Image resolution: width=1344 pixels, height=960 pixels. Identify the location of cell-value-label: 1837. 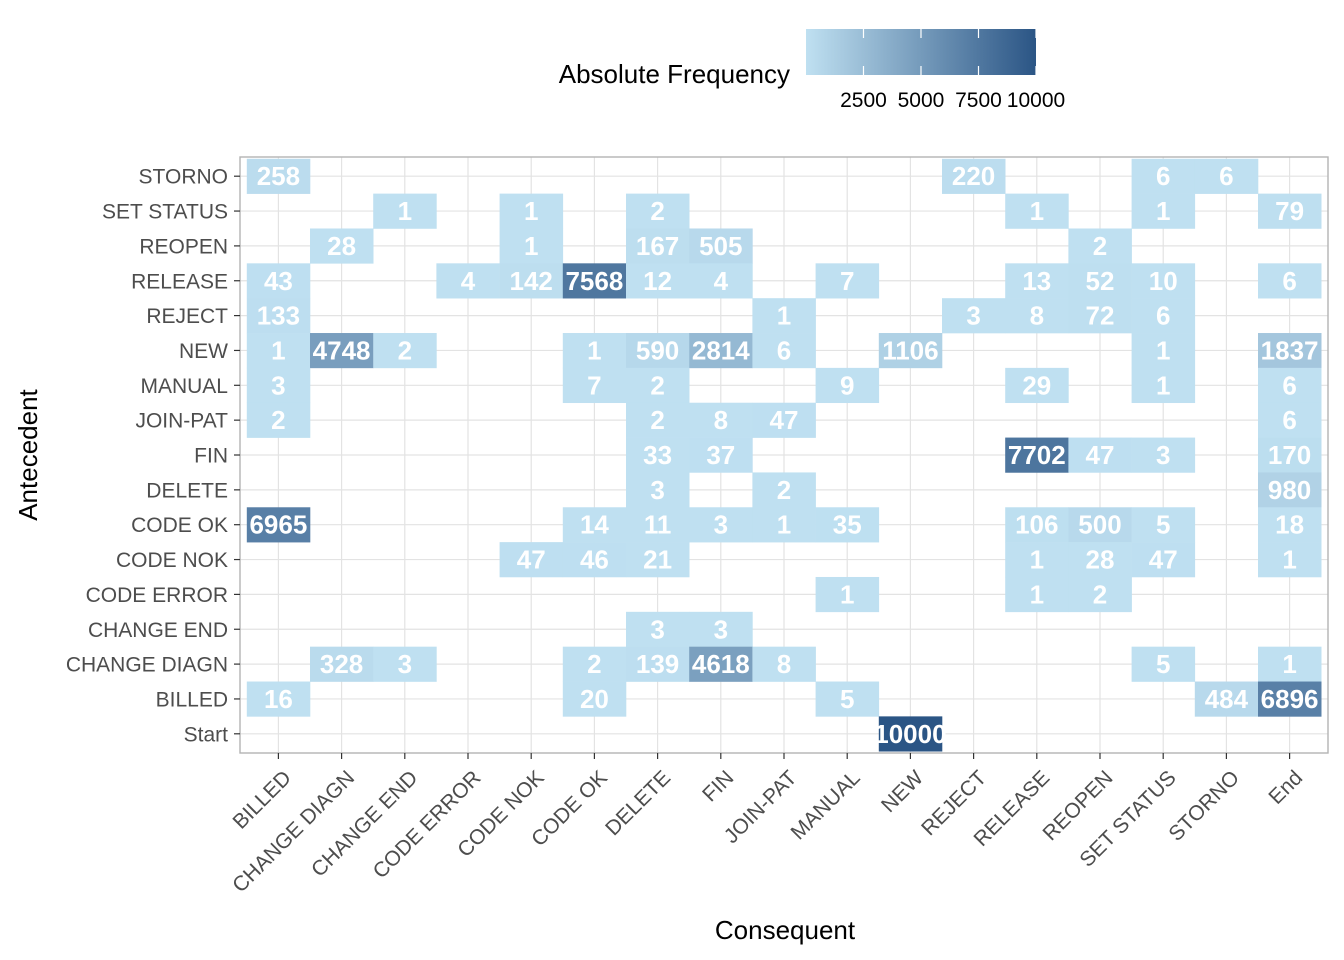
(1290, 350).